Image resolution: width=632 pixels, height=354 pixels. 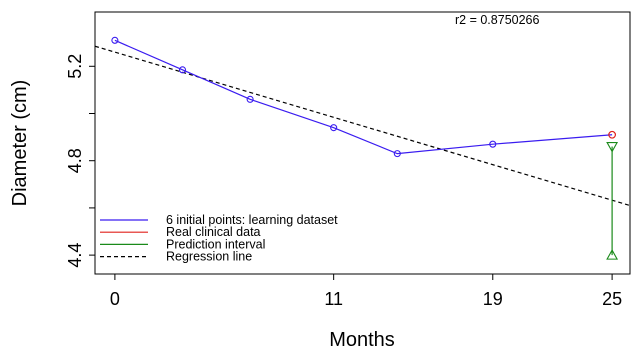 What do you see at coordinates (75, 255) in the screenshot?
I see `y-tick-label: 4.4` at bounding box center [75, 255].